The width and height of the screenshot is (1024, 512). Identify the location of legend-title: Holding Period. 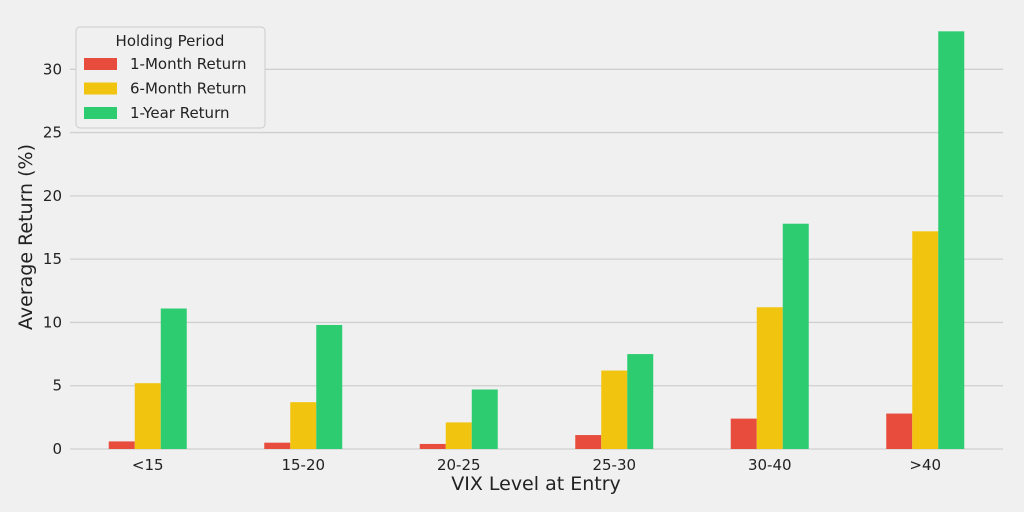
(170, 41).